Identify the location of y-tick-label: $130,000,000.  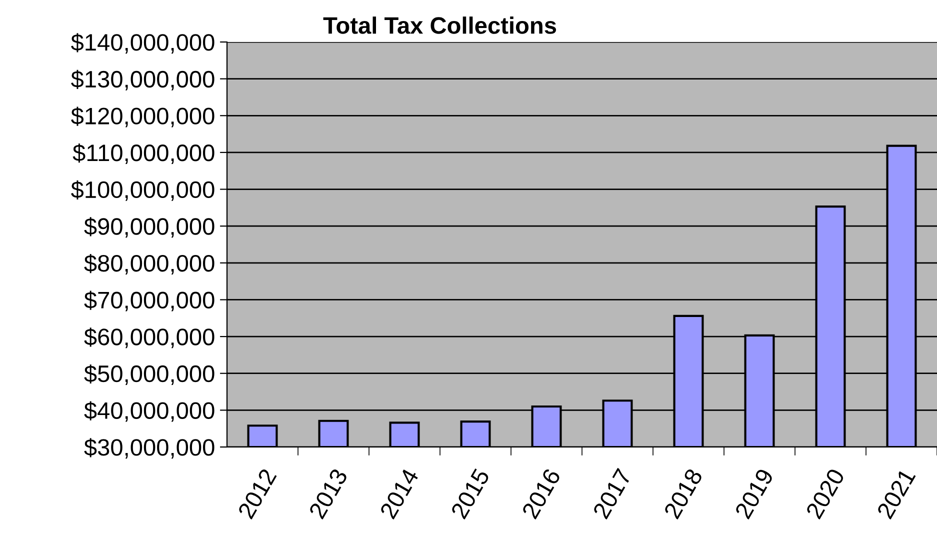
(142, 80).